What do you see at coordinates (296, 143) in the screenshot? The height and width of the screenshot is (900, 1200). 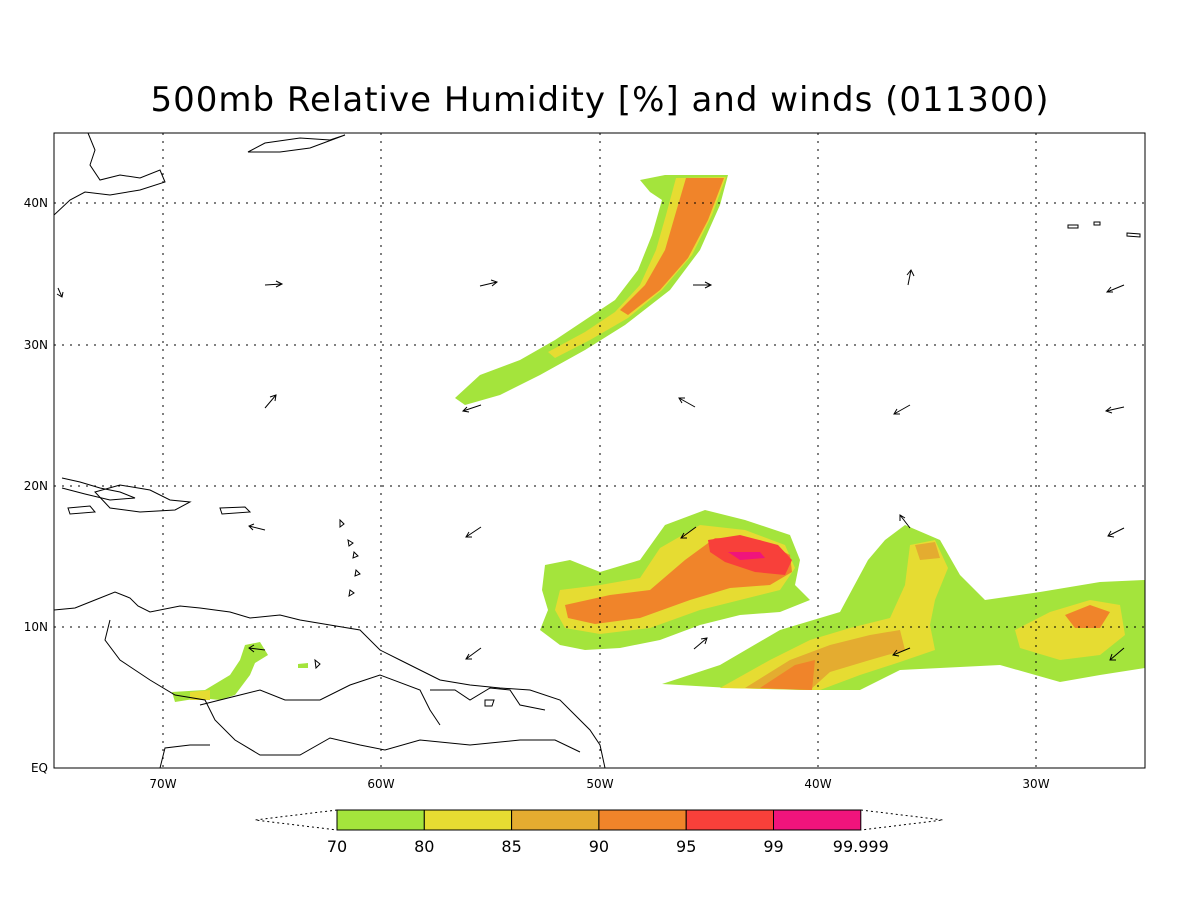 I see `coastline-nova-scotia` at bounding box center [296, 143].